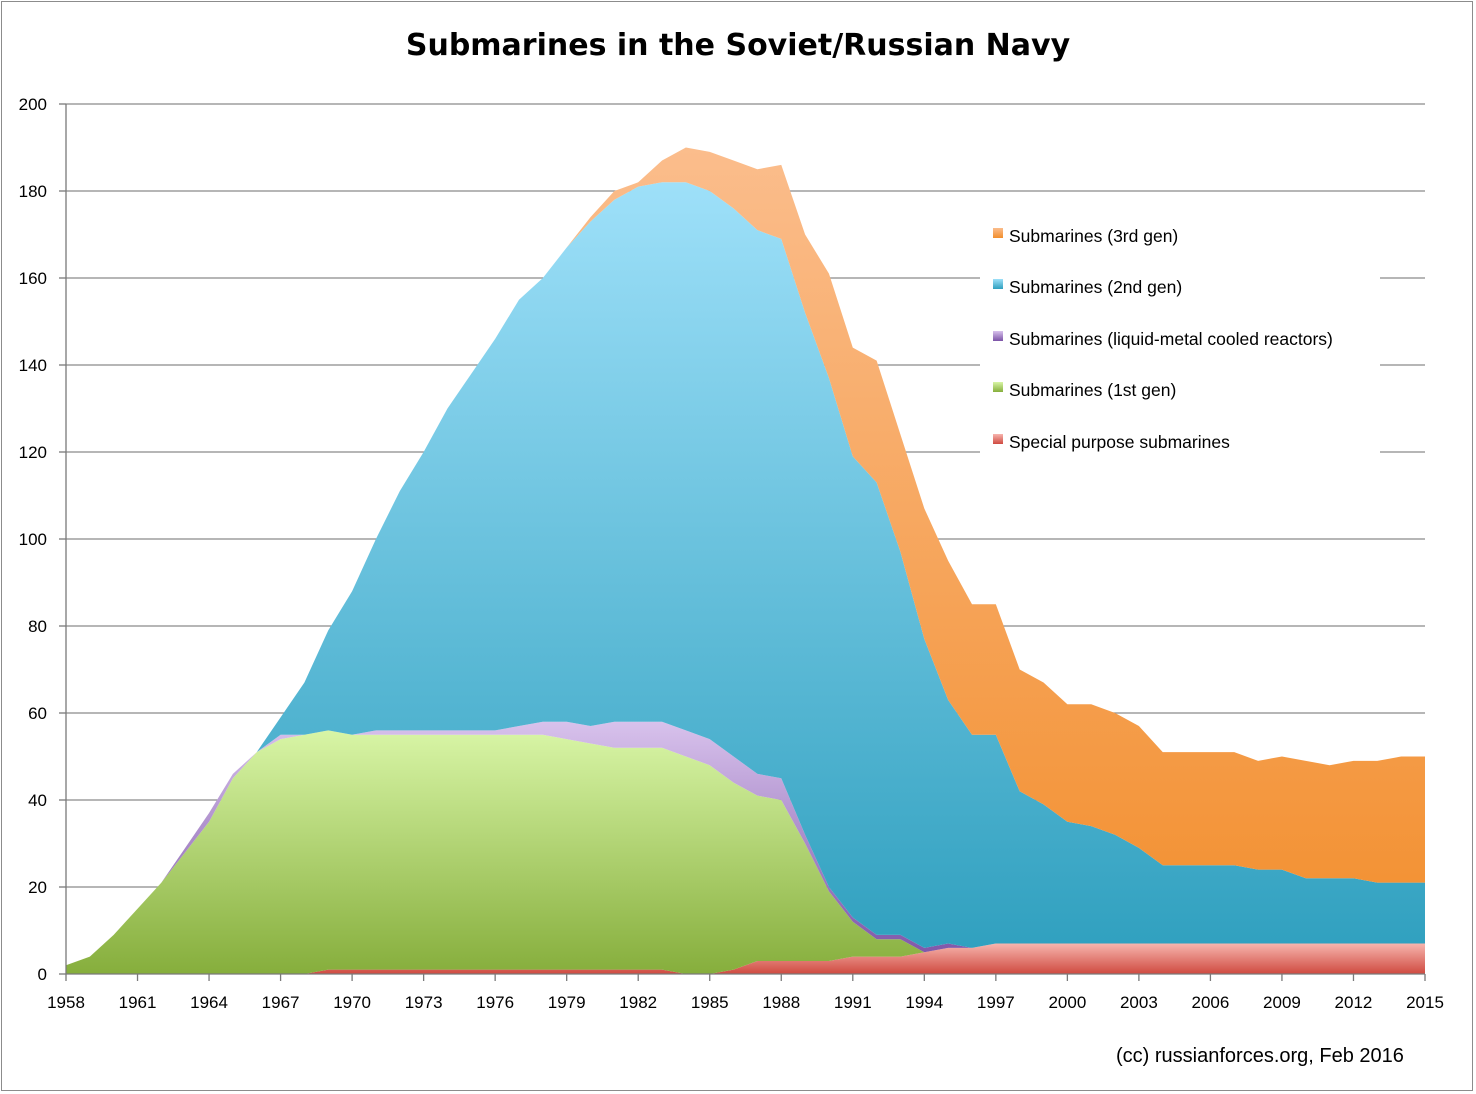 This screenshot has height=1094, width=1476. I want to click on y-tick-label: 40, so click(37, 800).